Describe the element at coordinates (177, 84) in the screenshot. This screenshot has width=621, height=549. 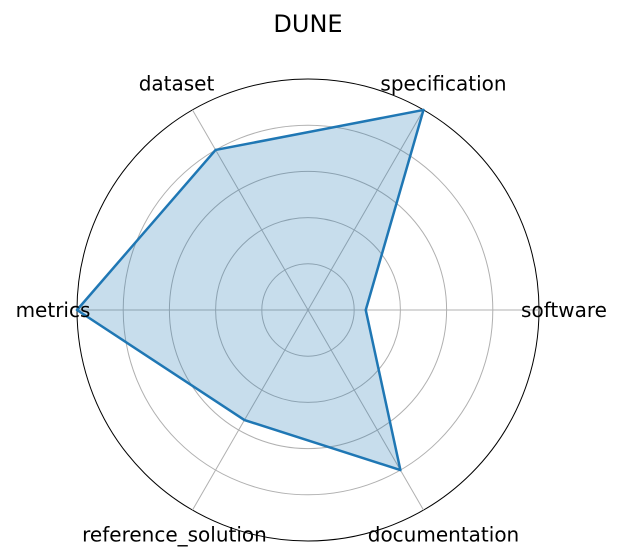
I see `axis-label-dataset: dataset` at that location.